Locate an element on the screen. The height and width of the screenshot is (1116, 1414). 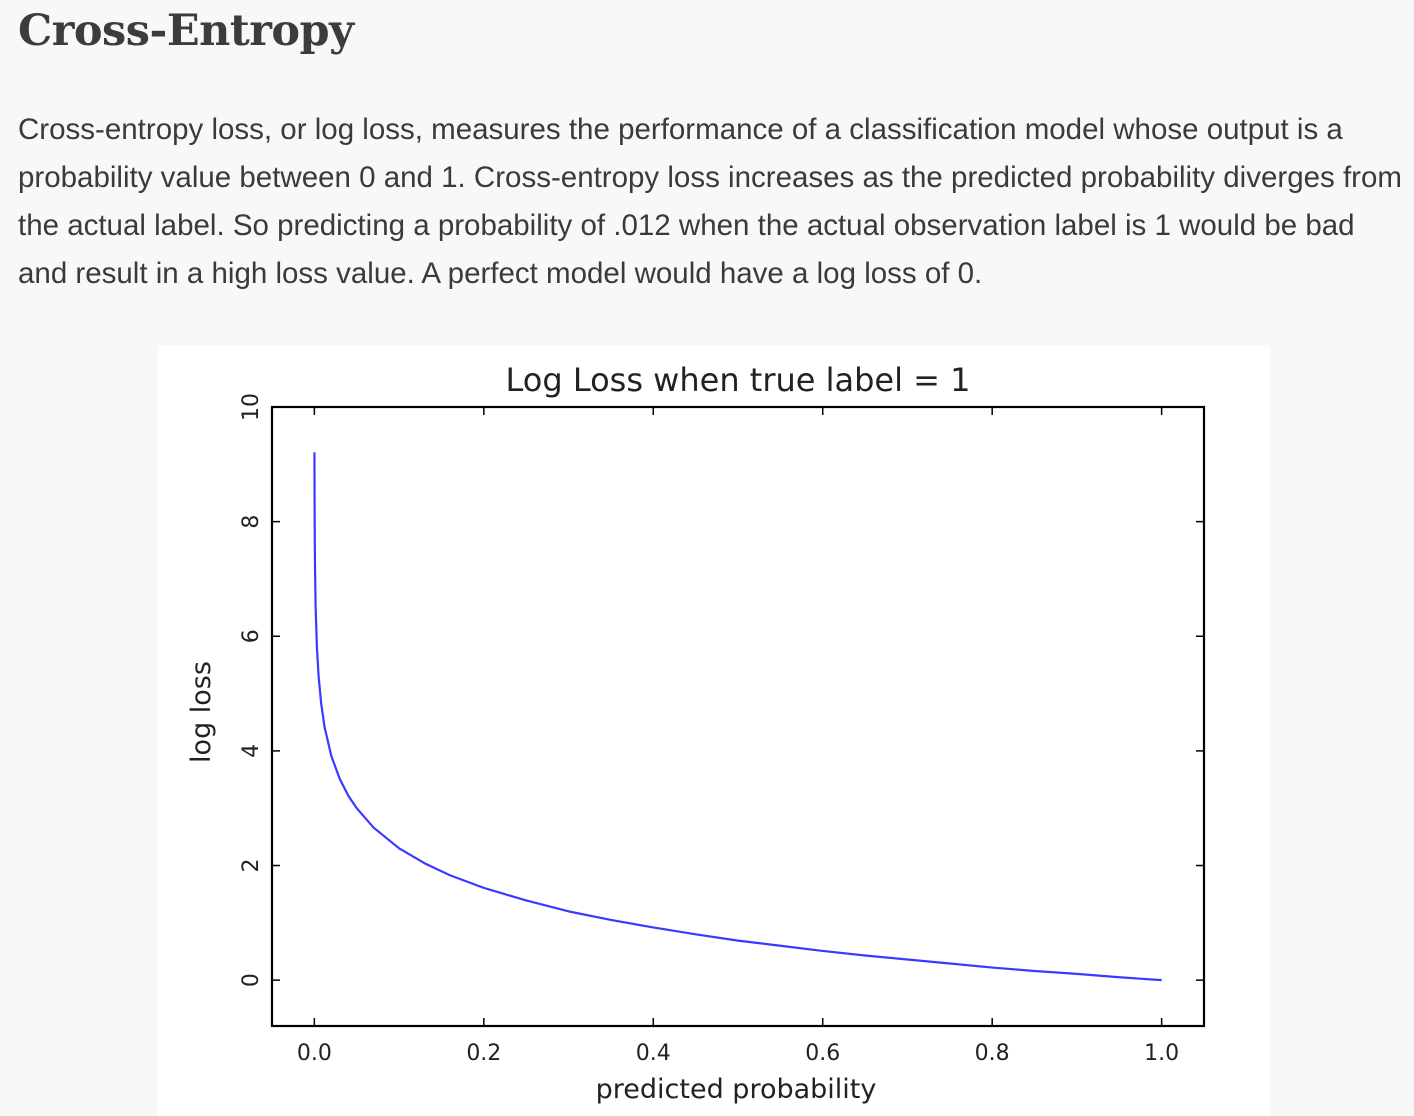
page-title: Cross-Entropy is located at coordinates (186, 31).